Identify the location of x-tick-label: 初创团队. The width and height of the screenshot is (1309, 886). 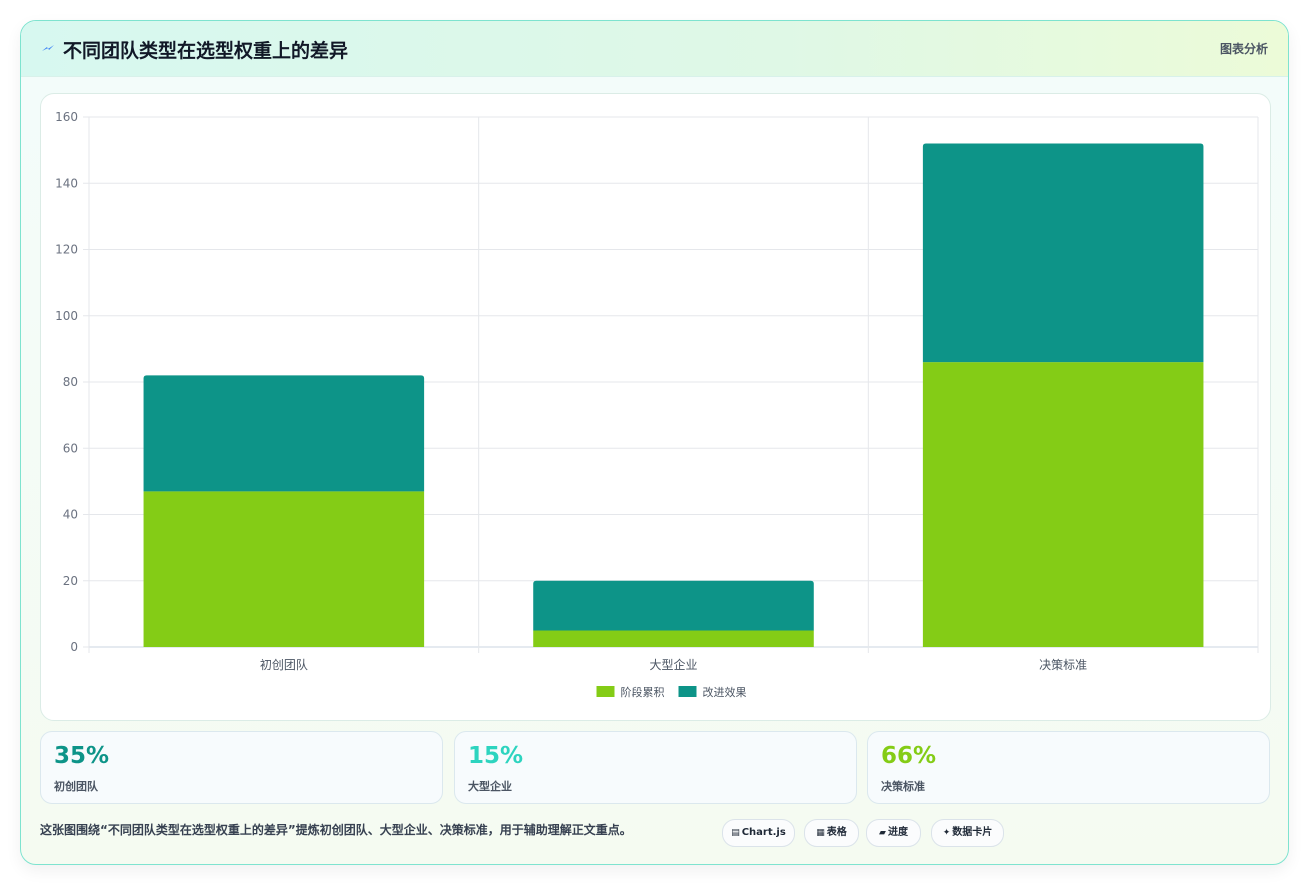
(284, 664).